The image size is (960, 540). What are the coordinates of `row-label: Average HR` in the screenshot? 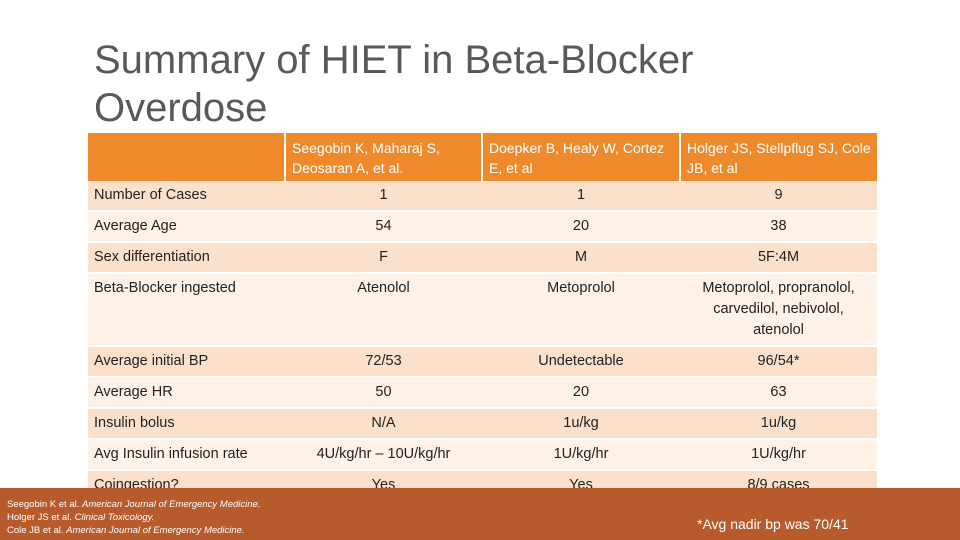 It's located at (186, 393).